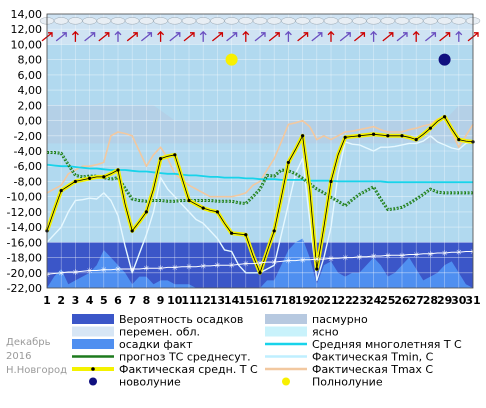 This screenshot has height=408, width=486. What do you see at coordinates (30, 121) in the screenshot?
I see `y-tick-label: 0,00` at bounding box center [30, 121].